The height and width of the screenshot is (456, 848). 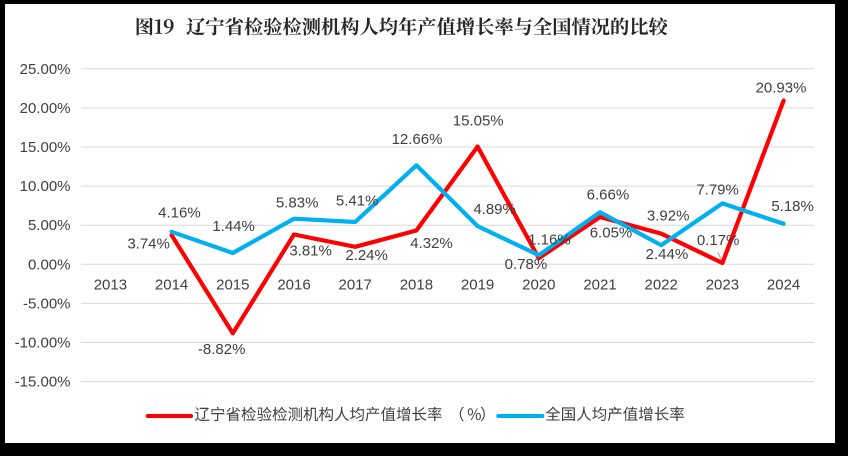 What do you see at coordinates (45, 186) in the screenshot?
I see `svg-text: 10.00%` at bounding box center [45, 186].